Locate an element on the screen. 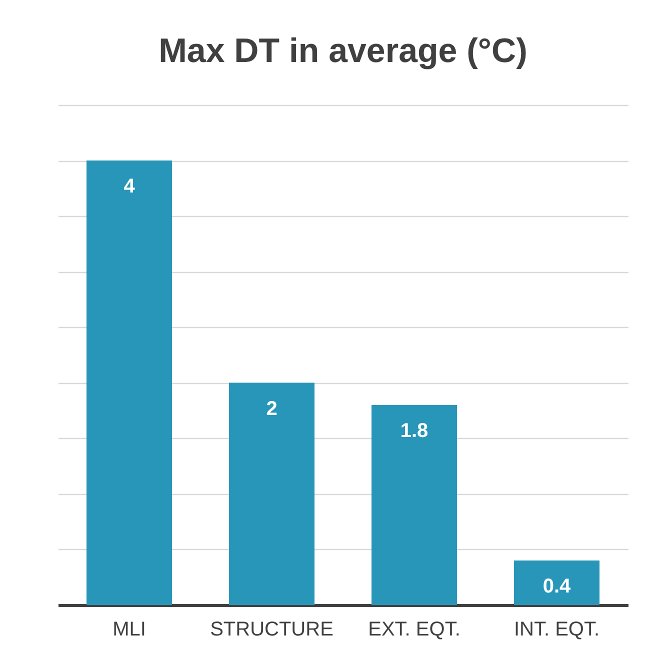  x-tick-label: EXT. EQT. is located at coordinates (414, 629).